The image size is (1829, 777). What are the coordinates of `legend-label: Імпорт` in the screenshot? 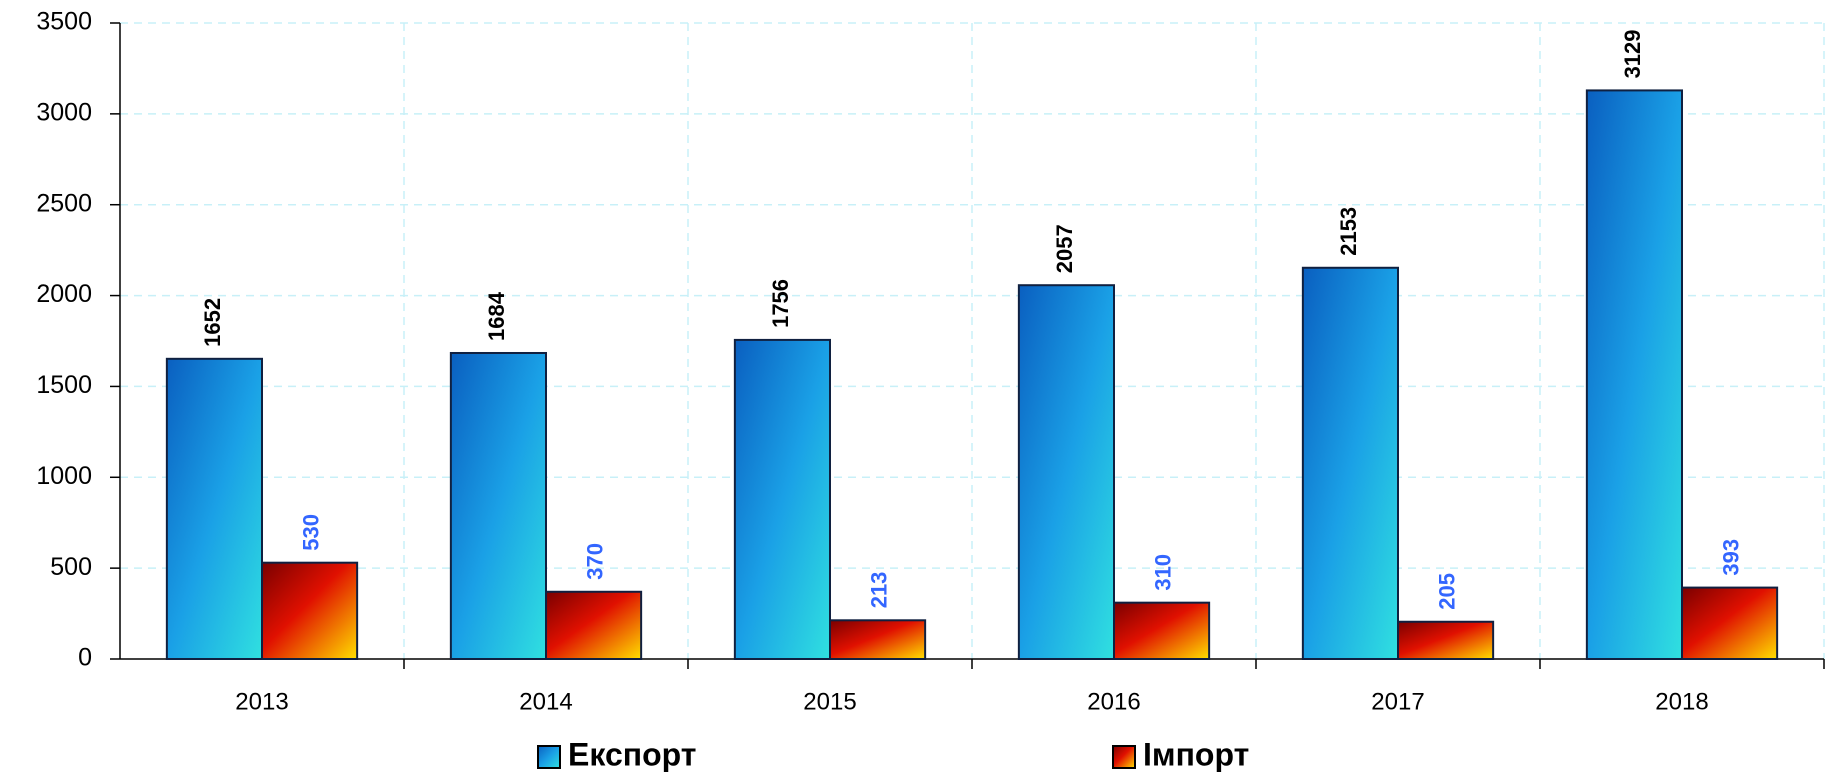 It's located at (1196, 754).